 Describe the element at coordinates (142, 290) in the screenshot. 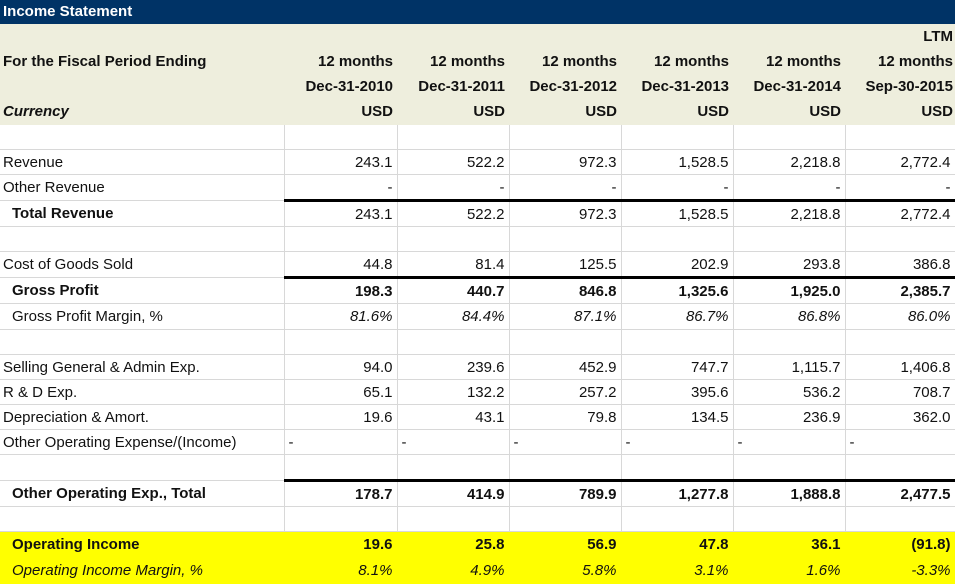

I see `row-label: Gross Profit` at that location.